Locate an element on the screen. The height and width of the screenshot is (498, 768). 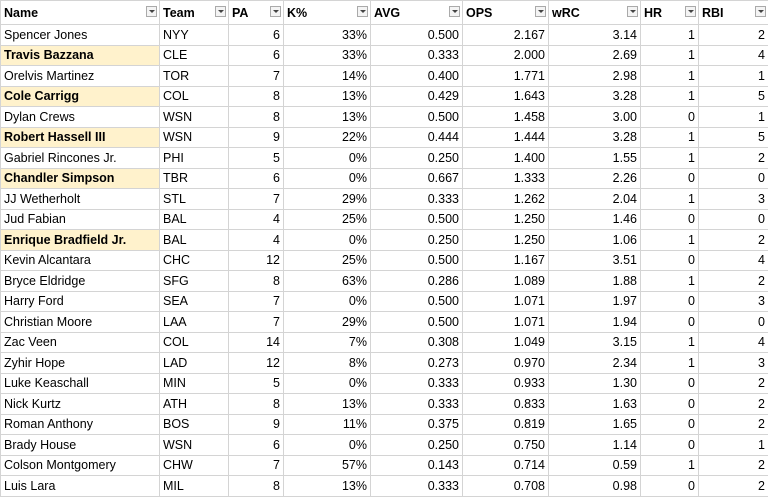
data-row: Travis Bazzana CLE 6 33% 0.333 2.000 2.69 1 4 is located at coordinates (384, 55).